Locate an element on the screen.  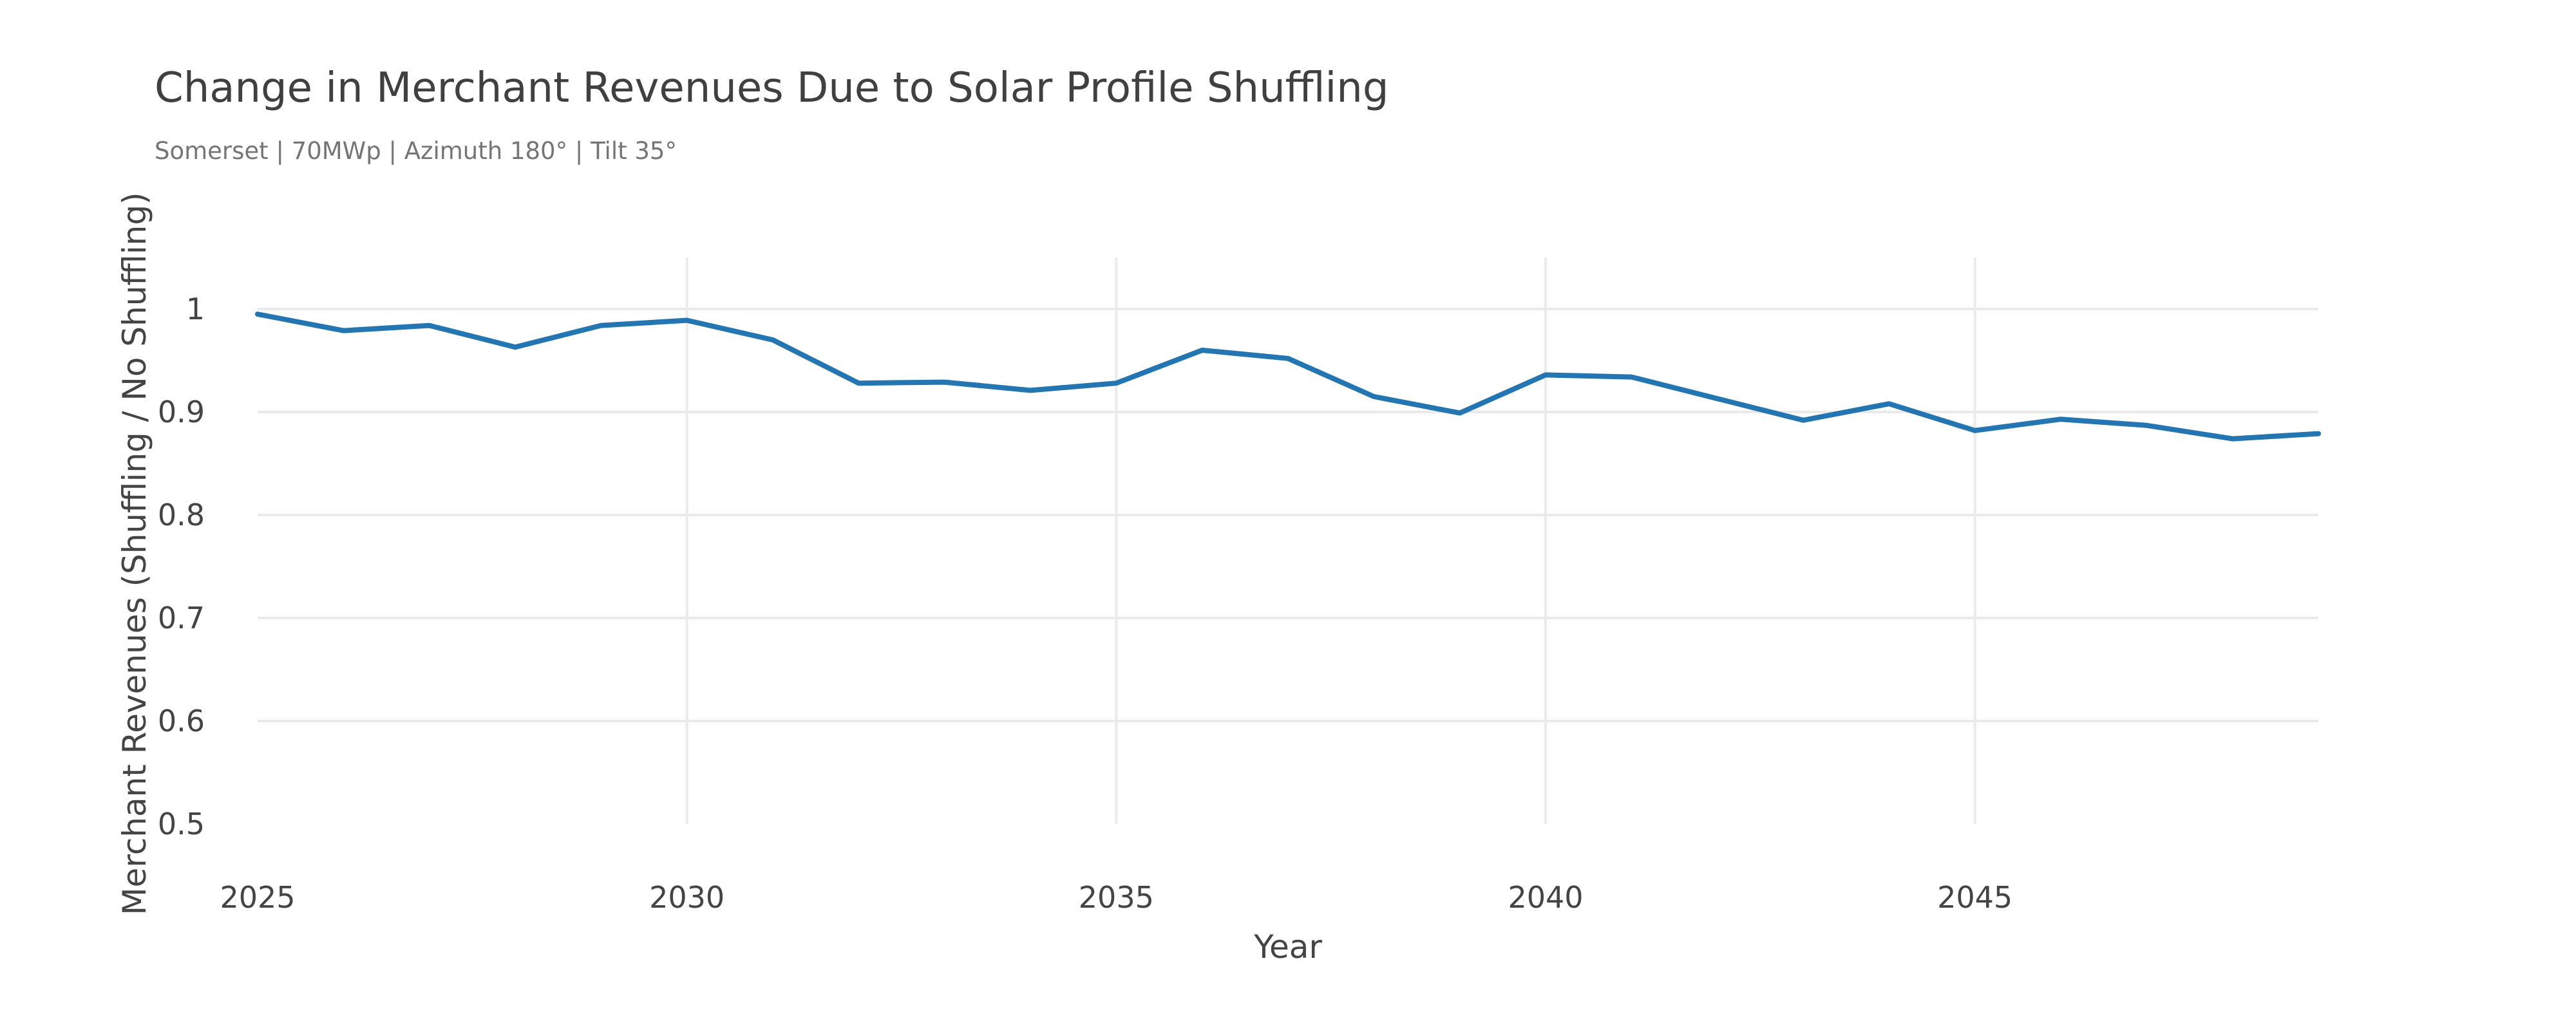
y-tick-label: 0.8 is located at coordinates (182, 515).